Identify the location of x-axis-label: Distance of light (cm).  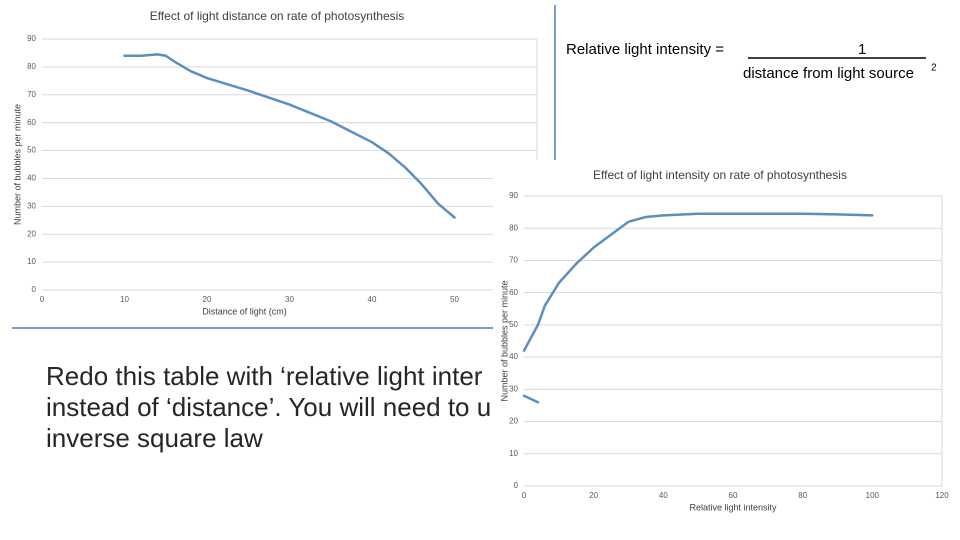
(244, 311).